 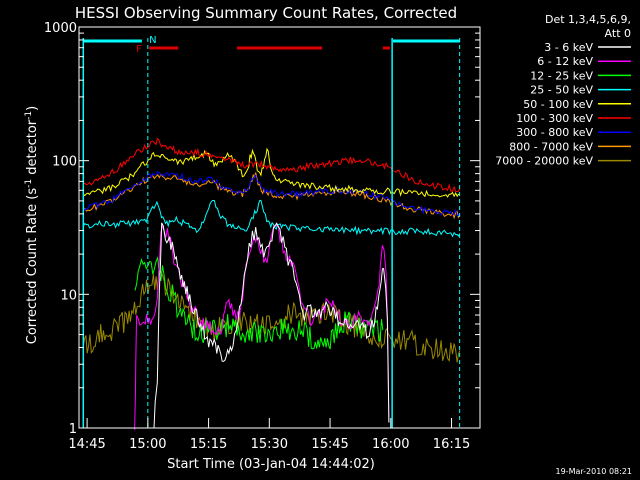 I want to click on y-axis-label-end: ), so click(x=32, y=108).